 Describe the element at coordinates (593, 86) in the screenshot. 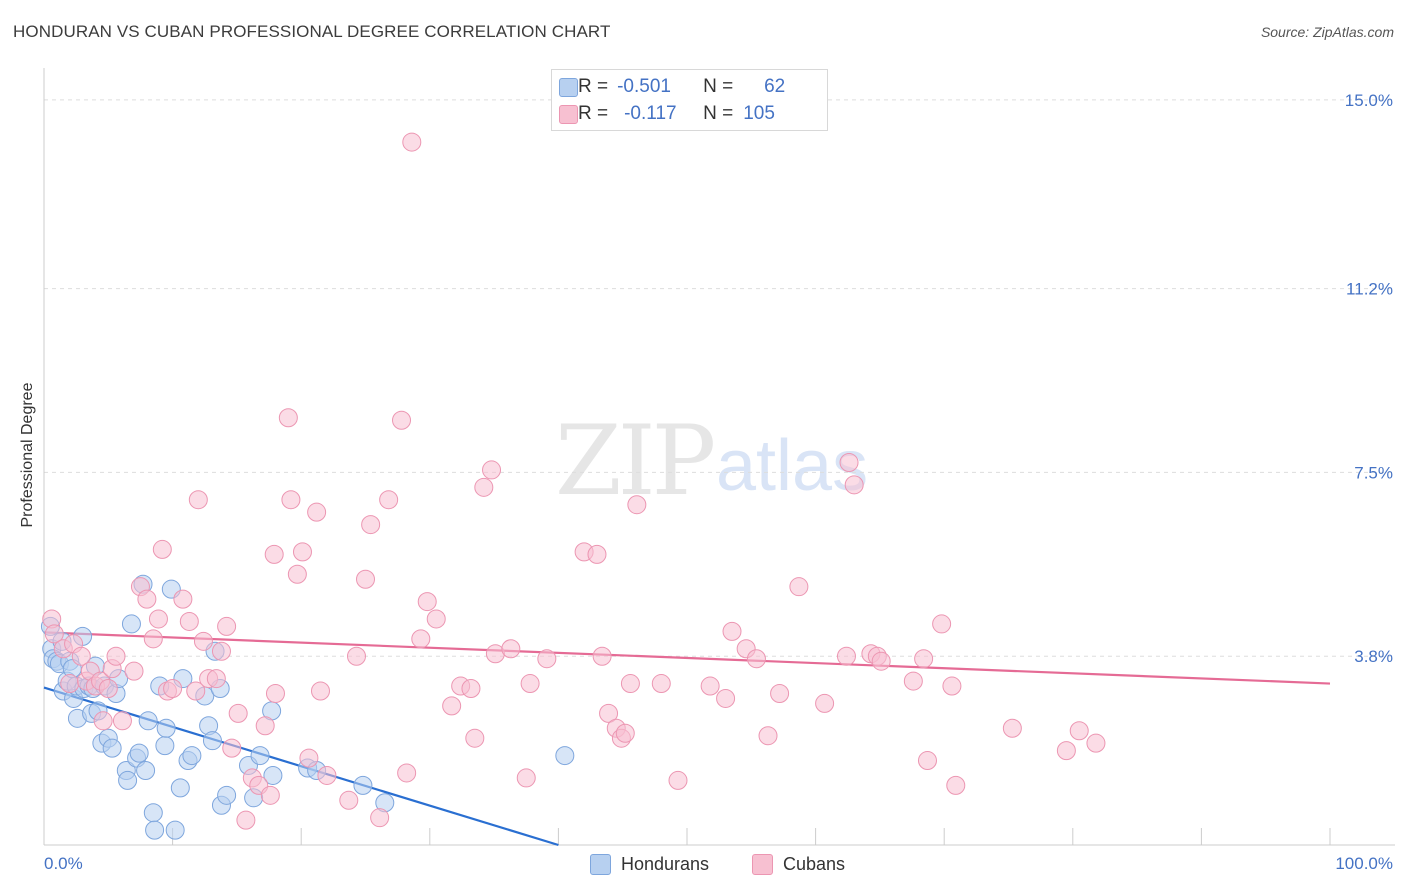

I see `hondurans-r-label: R =` at that location.